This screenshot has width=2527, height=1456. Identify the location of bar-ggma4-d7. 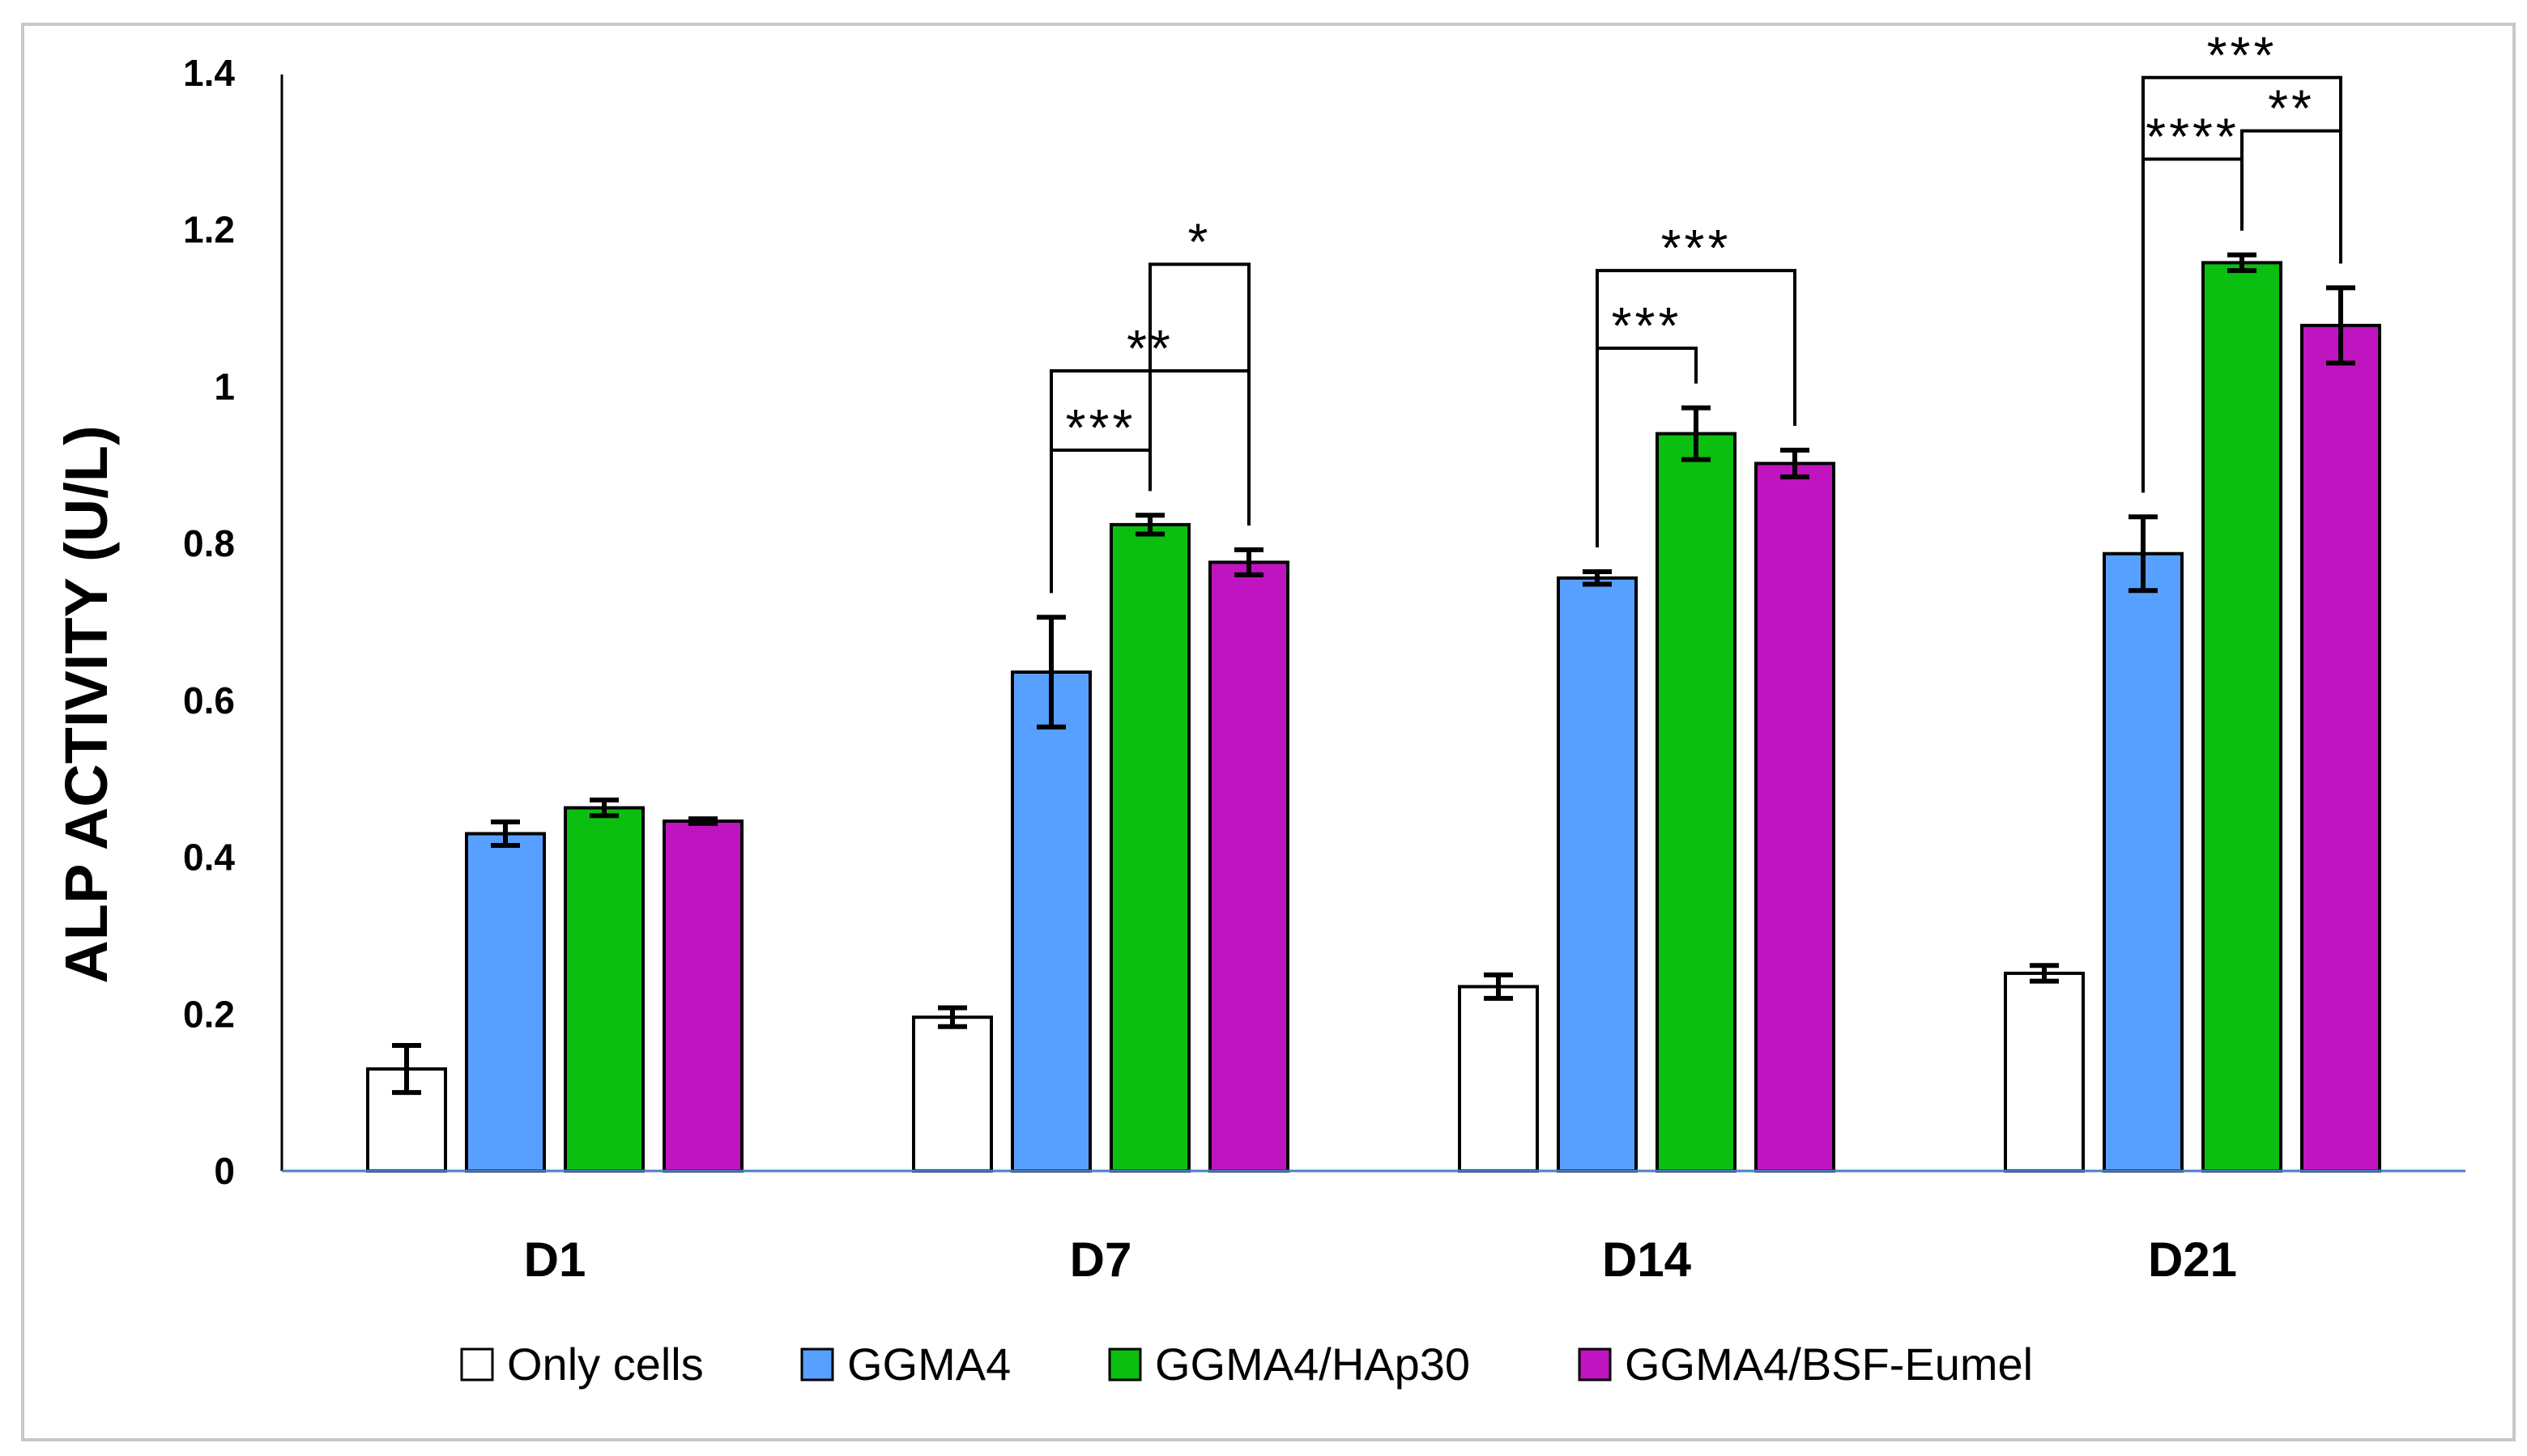
(1052, 921).